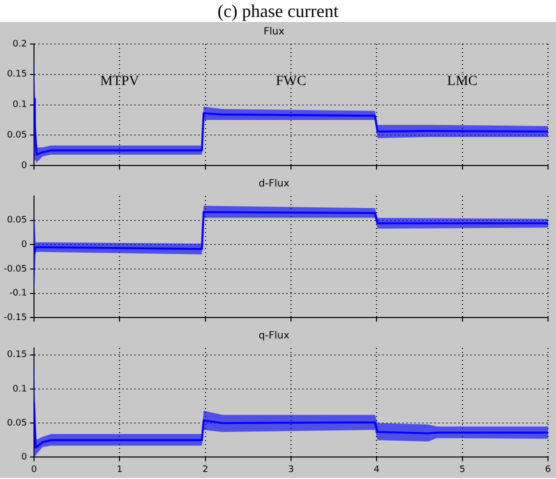 The image size is (556, 479). Describe the element at coordinates (274, 32) in the screenshot. I see `chart-title: Flux` at that location.